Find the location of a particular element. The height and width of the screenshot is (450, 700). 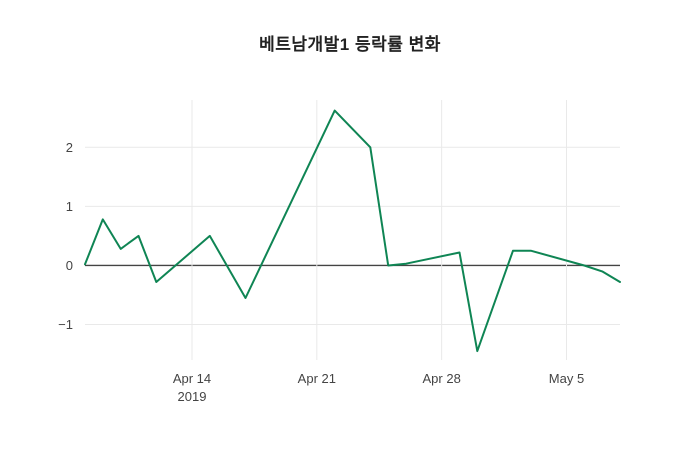

x-tick-label: Apr 14 is located at coordinates (192, 378).